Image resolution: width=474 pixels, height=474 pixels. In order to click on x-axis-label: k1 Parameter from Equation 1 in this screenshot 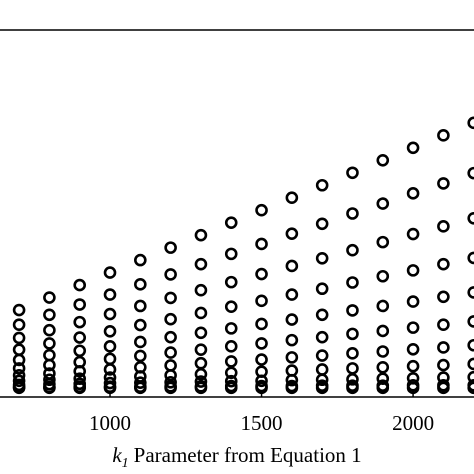, I will do `click(236, 457)`.